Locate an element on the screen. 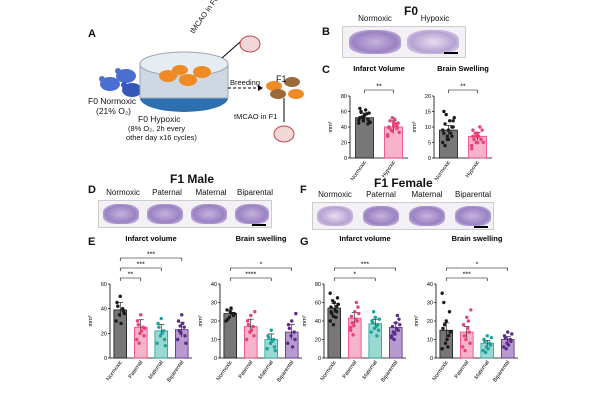 This screenshot has width=600, height=400. panel-b-label-1: Hypoxic is located at coordinates (435, 18).